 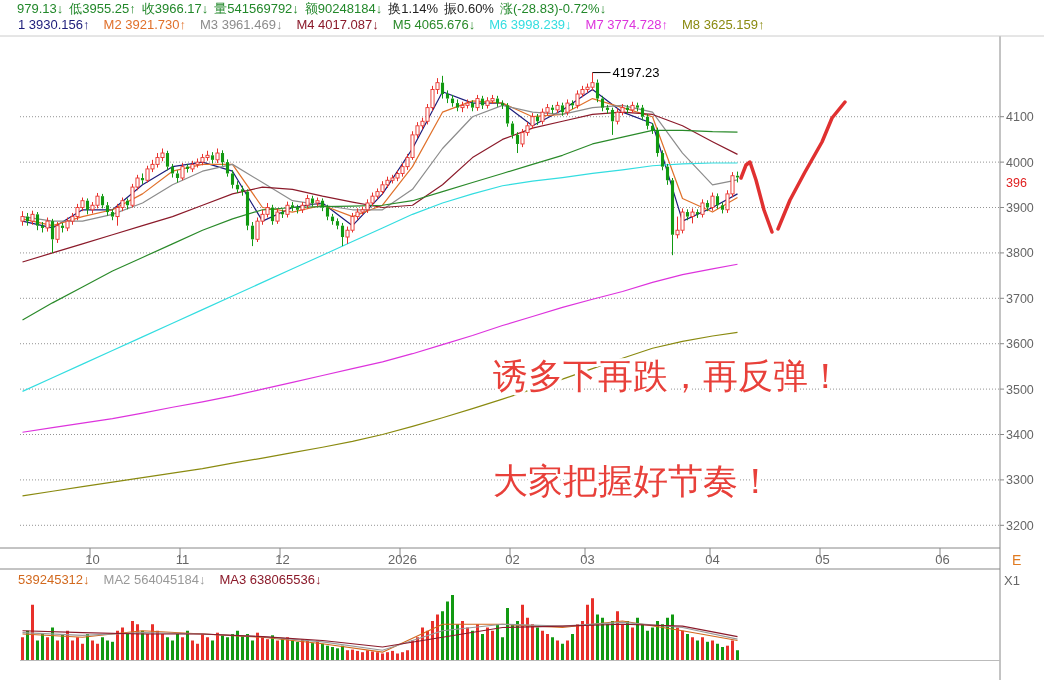 What do you see at coordinates (1020, 389) in the screenshot?
I see `y-tick-label: 3500` at bounding box center [1020, 389].